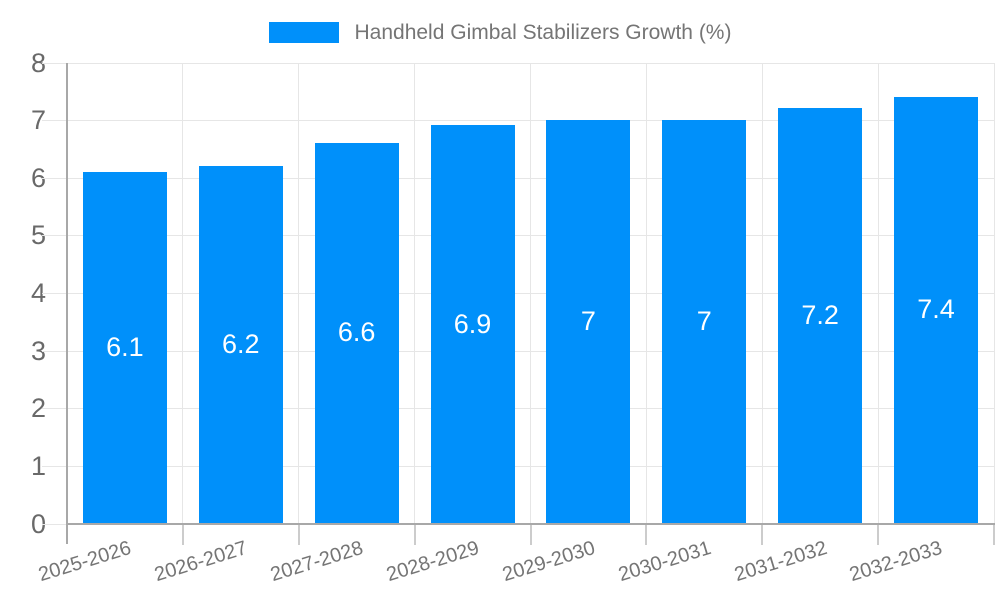 Image resolution: width=1000 pixels, height=600 pixels. Describe the element at coordinates (432, 562) in the screenshot. I see `x-axis-label: 2028-2029` at that location.